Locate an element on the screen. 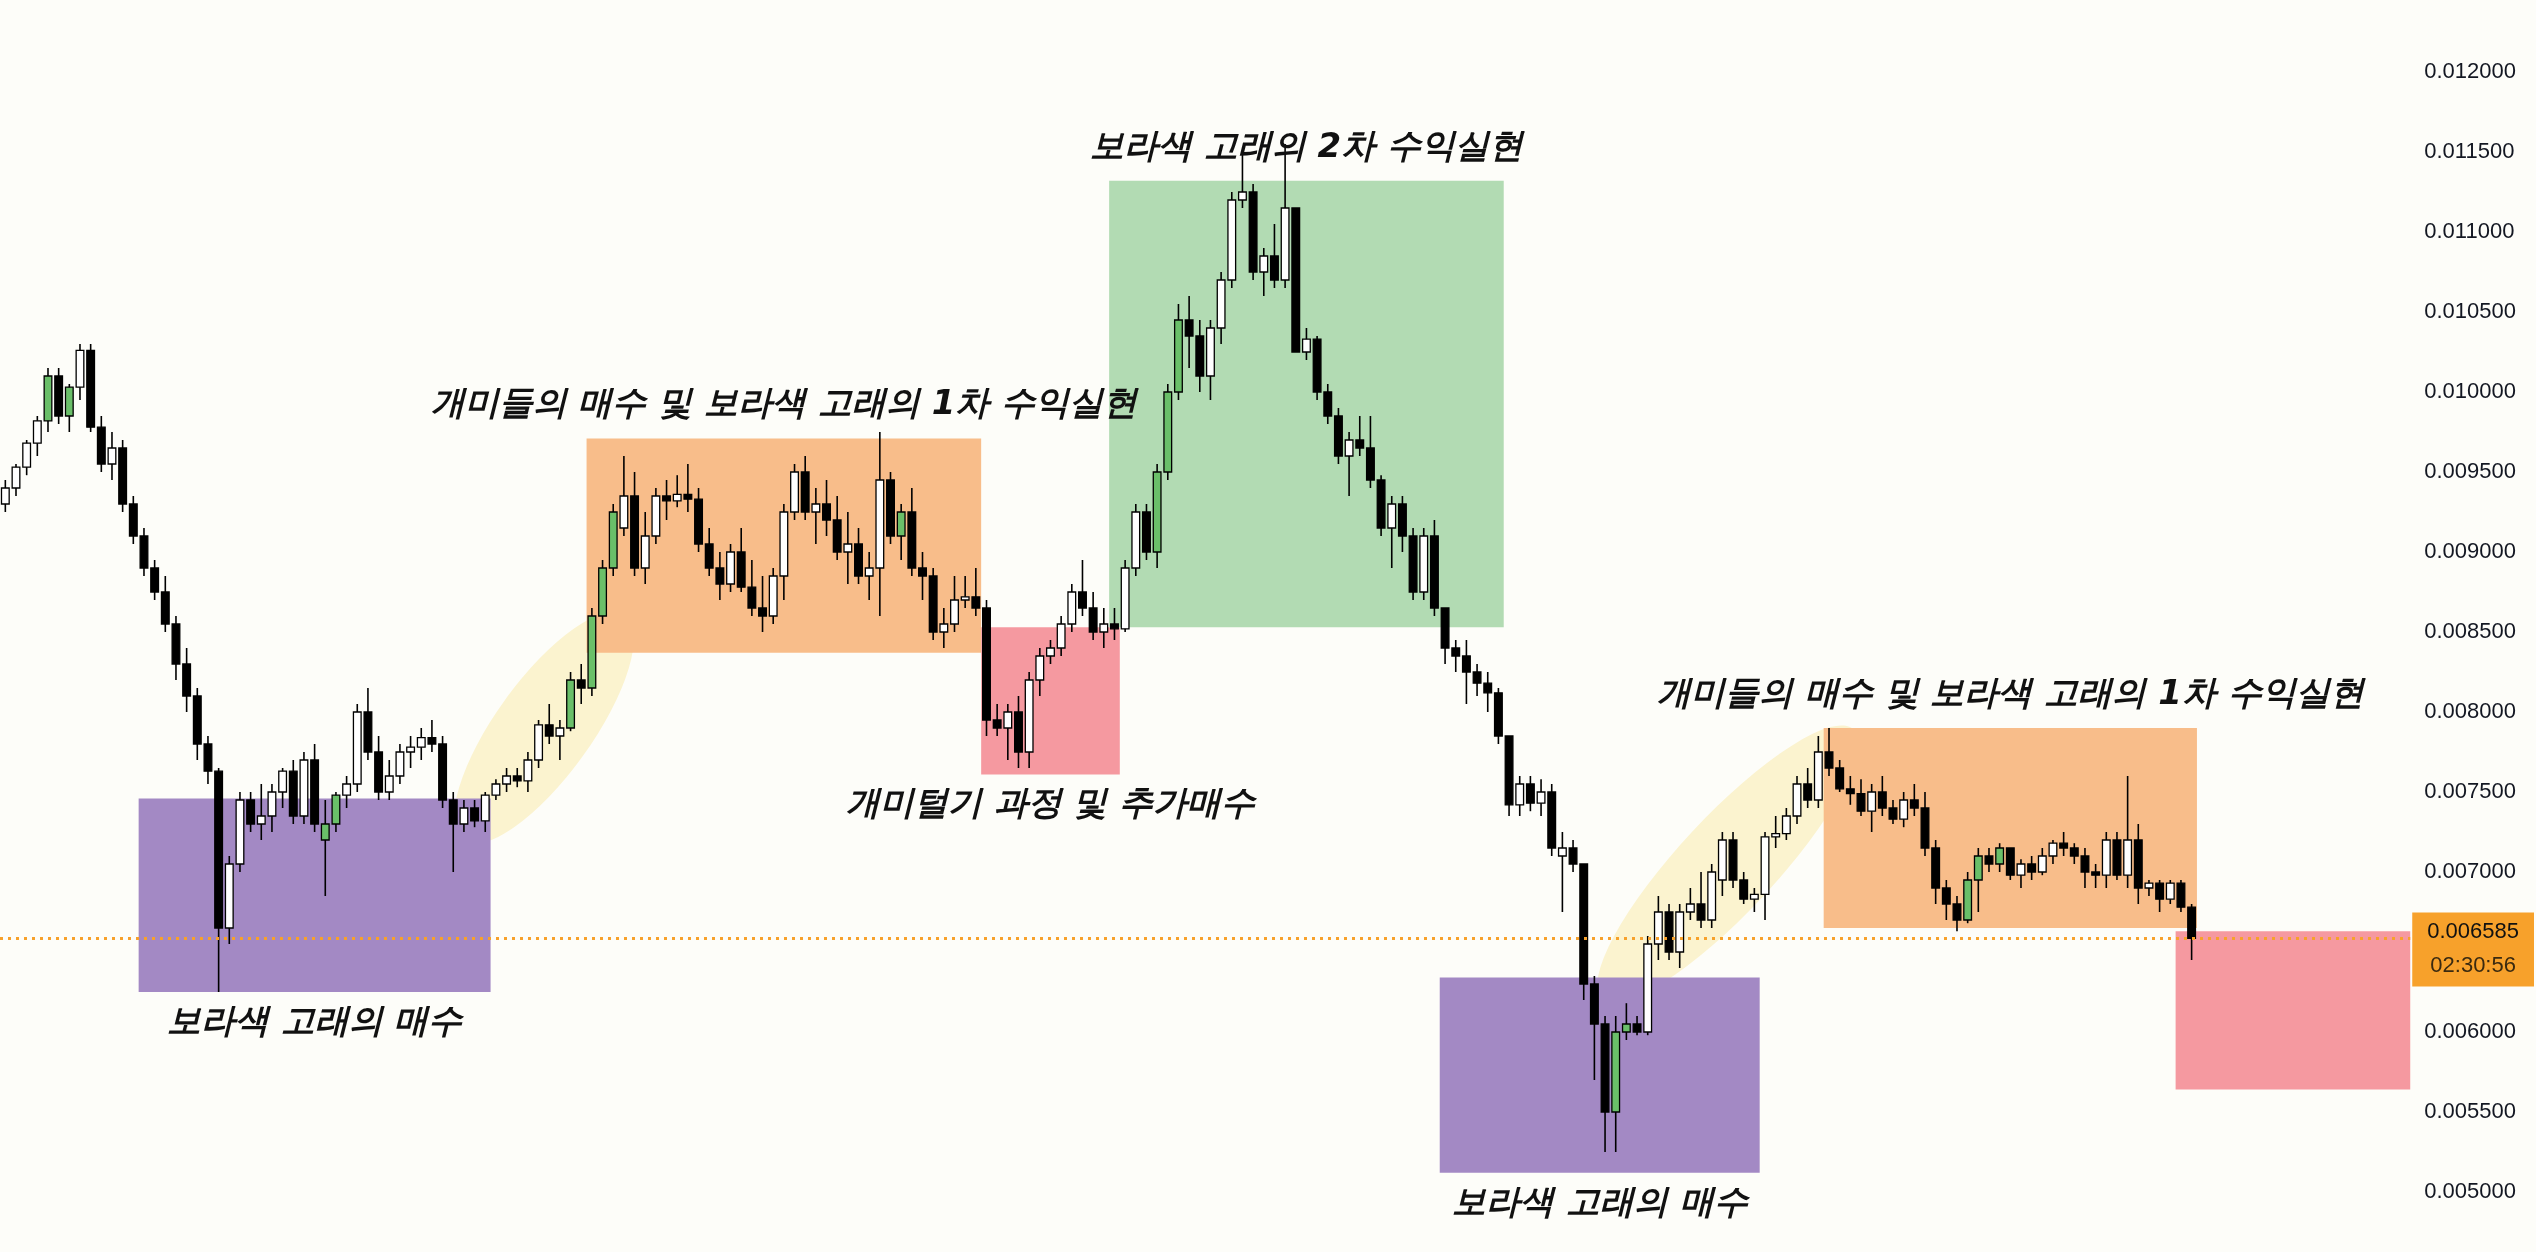  band-label: 개미털기 과정 및 추가매수 is located at coordinates (1051, 802).